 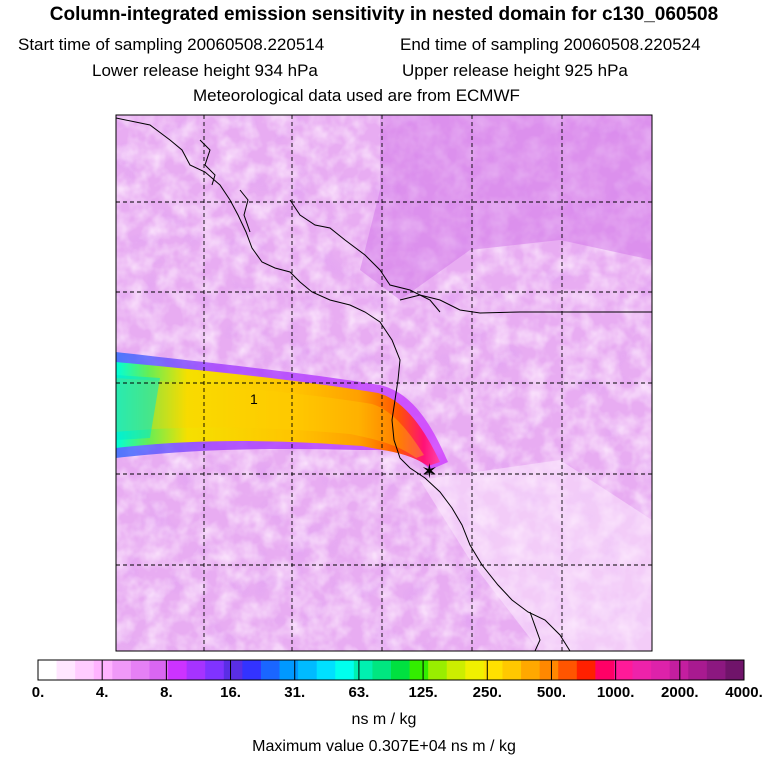 I want to click on release-point-marker: ✶, so click(x=429, y=471).